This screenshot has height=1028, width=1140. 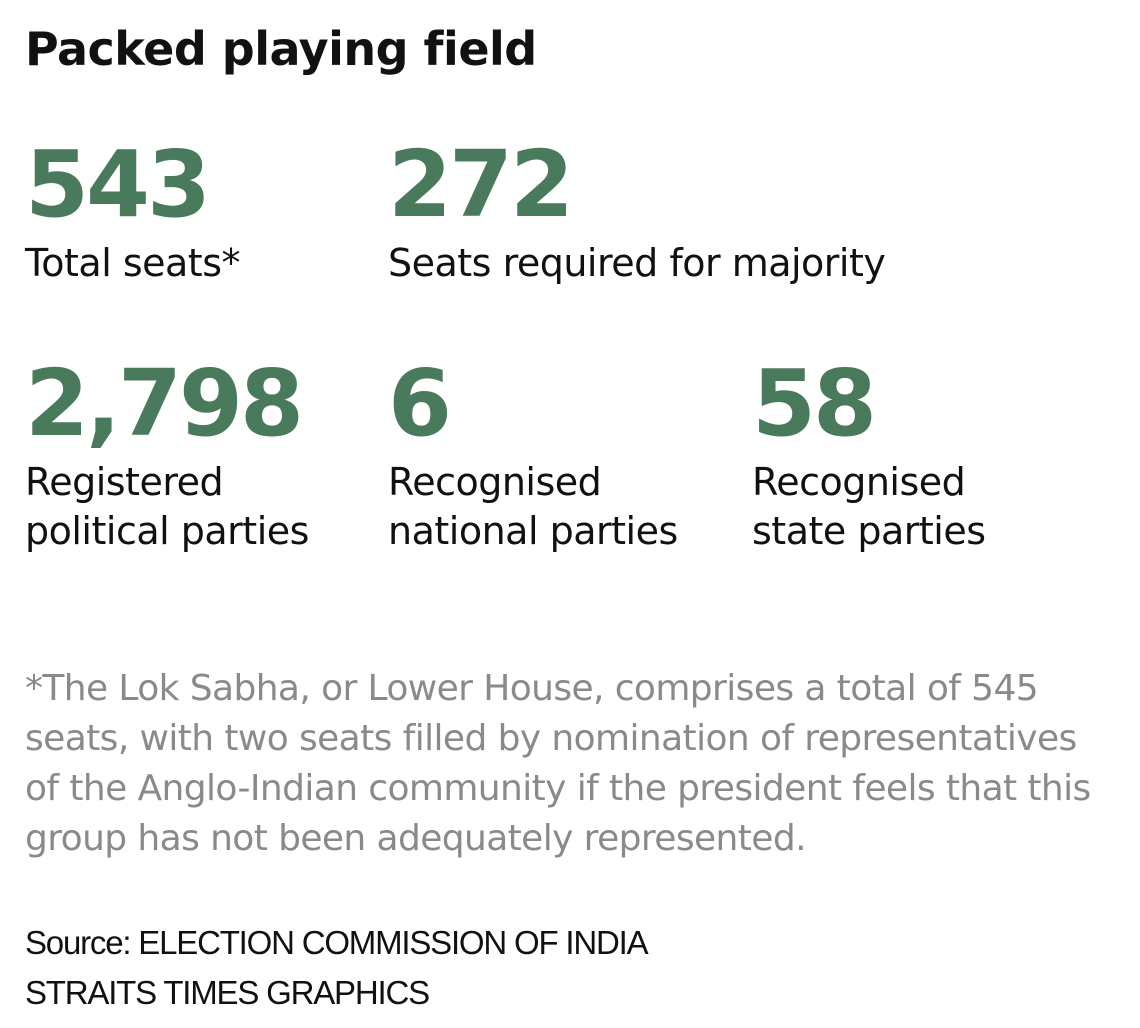 I want to click on source-text: Source: ELECTION COMMISSION OF INDIA, so click(x=337, y=942).